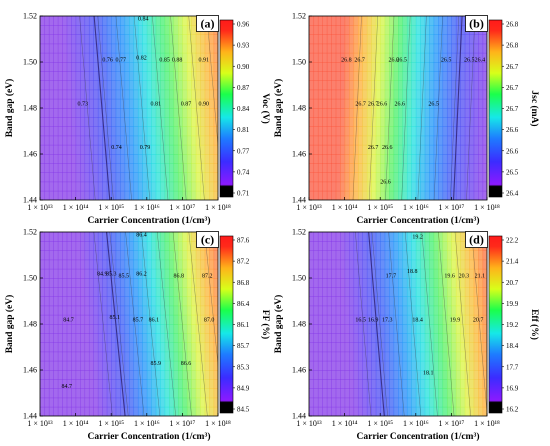 The image size is (550, 446). Describe the element at coordinates (102, 108) in the screenshot. I see `contour-line-major` at that location.